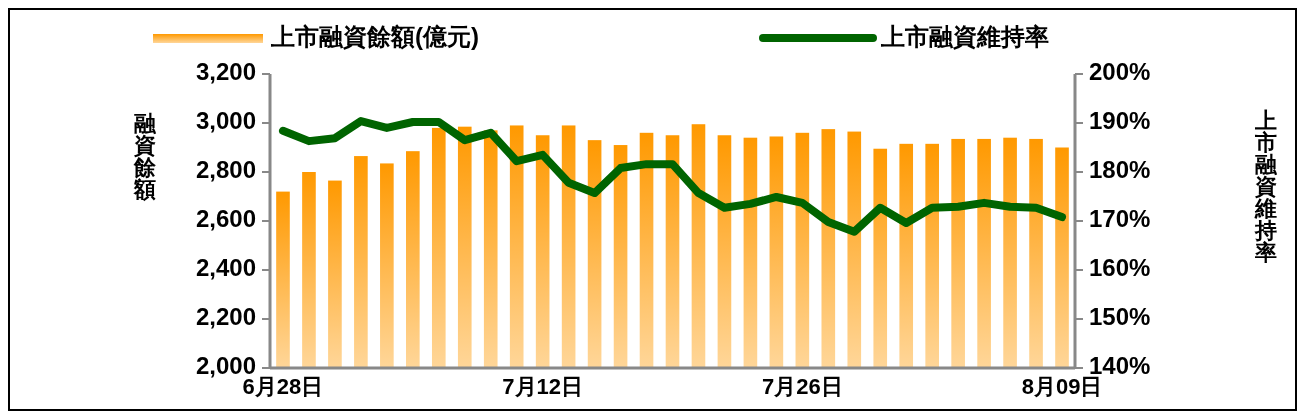 The height and width of the screenshot is (419, 1305). What do you see at coordinates (1120, 268) in the screenshot?
I see `y2-tick-label: 160%` at bounding box center [1120, 268].